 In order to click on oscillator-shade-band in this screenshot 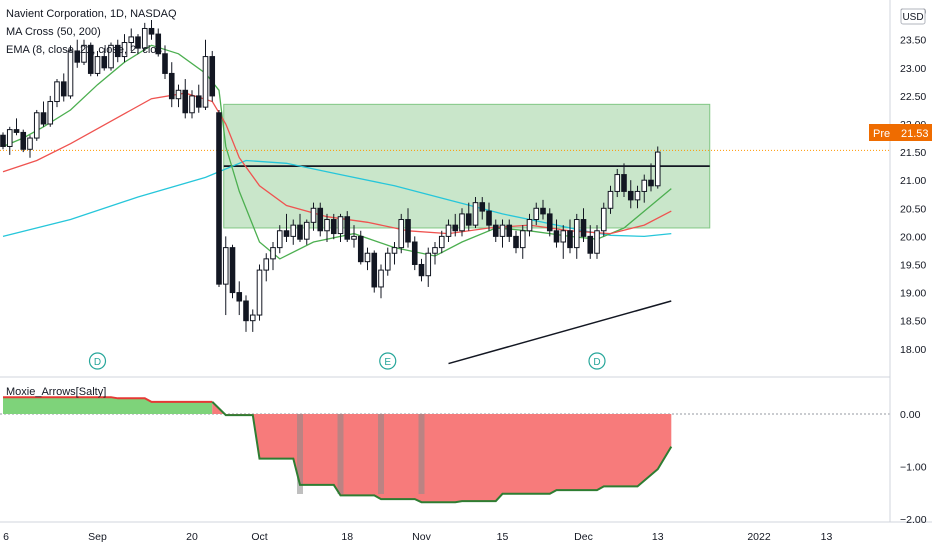, I will do `click(421, 454)`.